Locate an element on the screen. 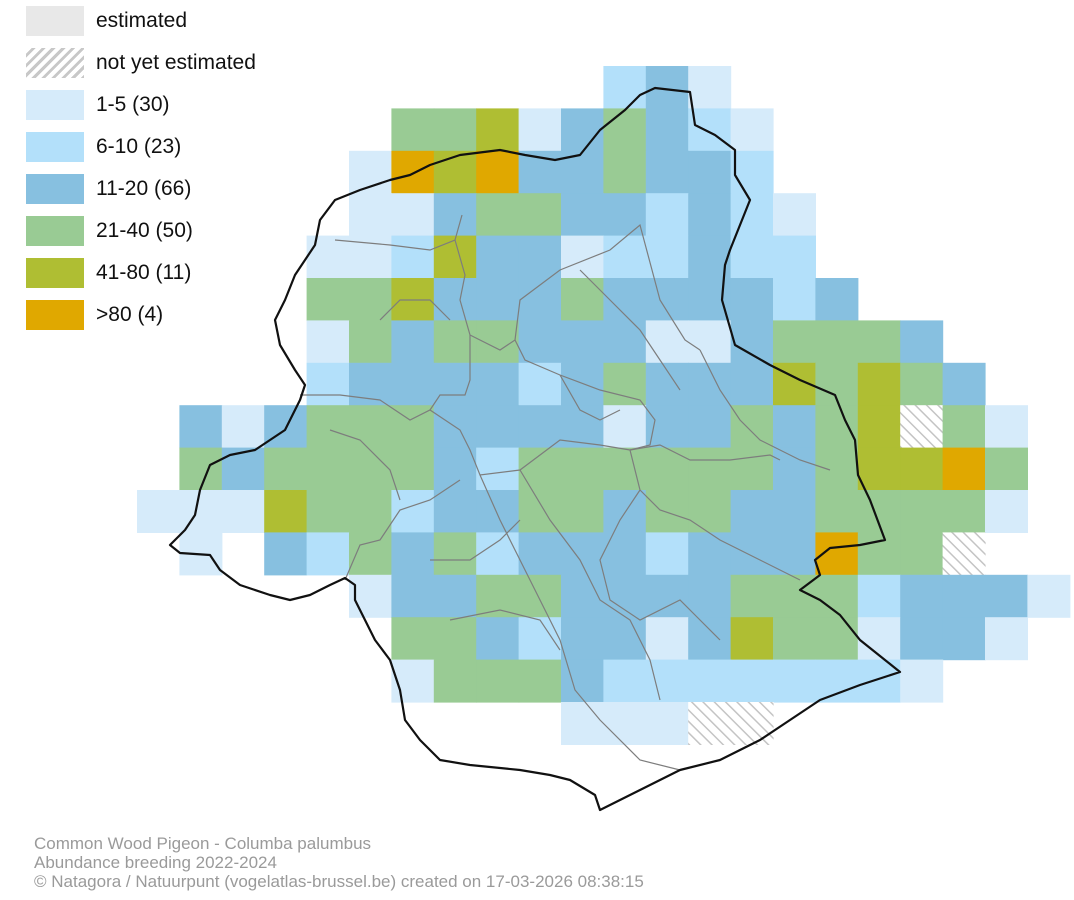 The width and height of the screenshot is (1074, 900). grid-cell-not-estimated is located at coordinates (964, 554).